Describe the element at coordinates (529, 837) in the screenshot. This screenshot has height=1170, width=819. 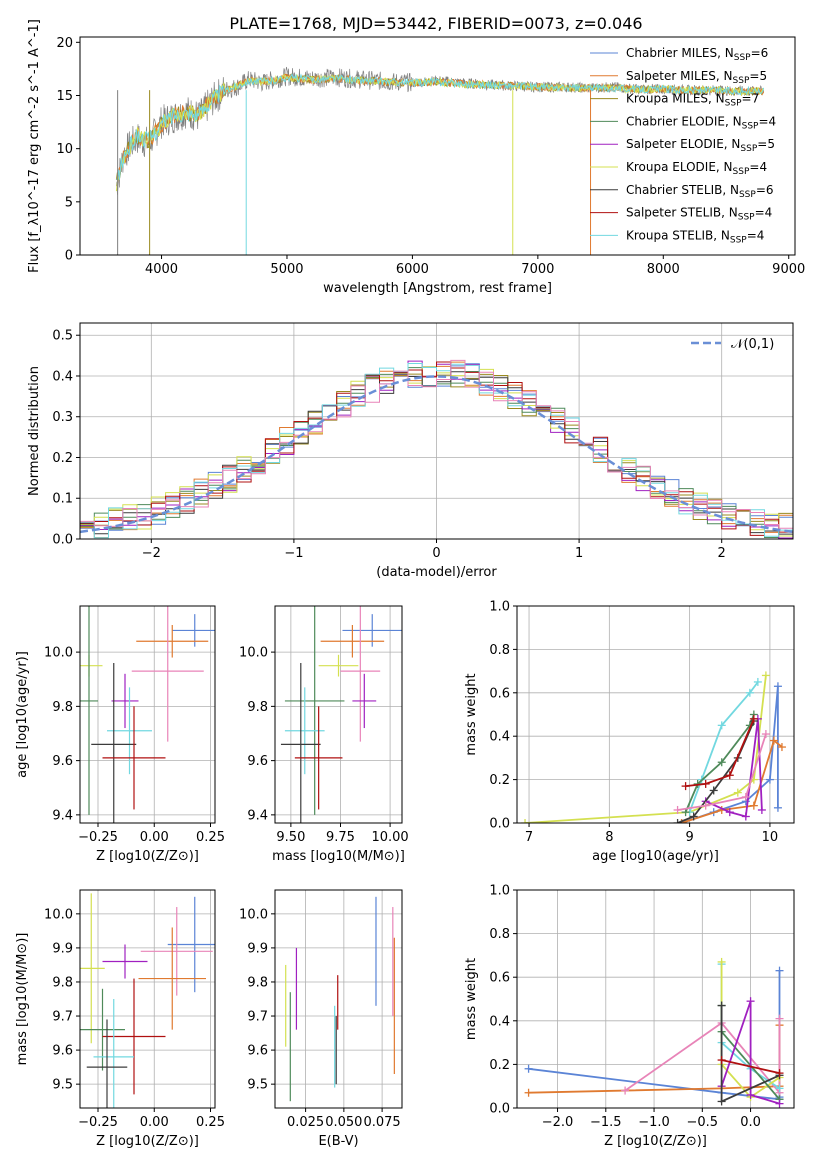
I see `x-tick-label: 7` at that location.